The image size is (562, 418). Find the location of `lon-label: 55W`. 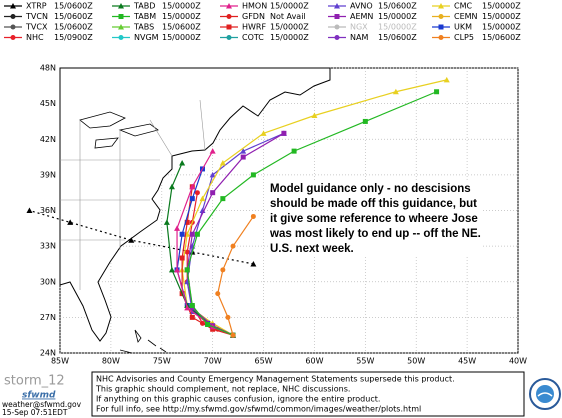

lon-label: 55W is located at coordinates (365, 361).